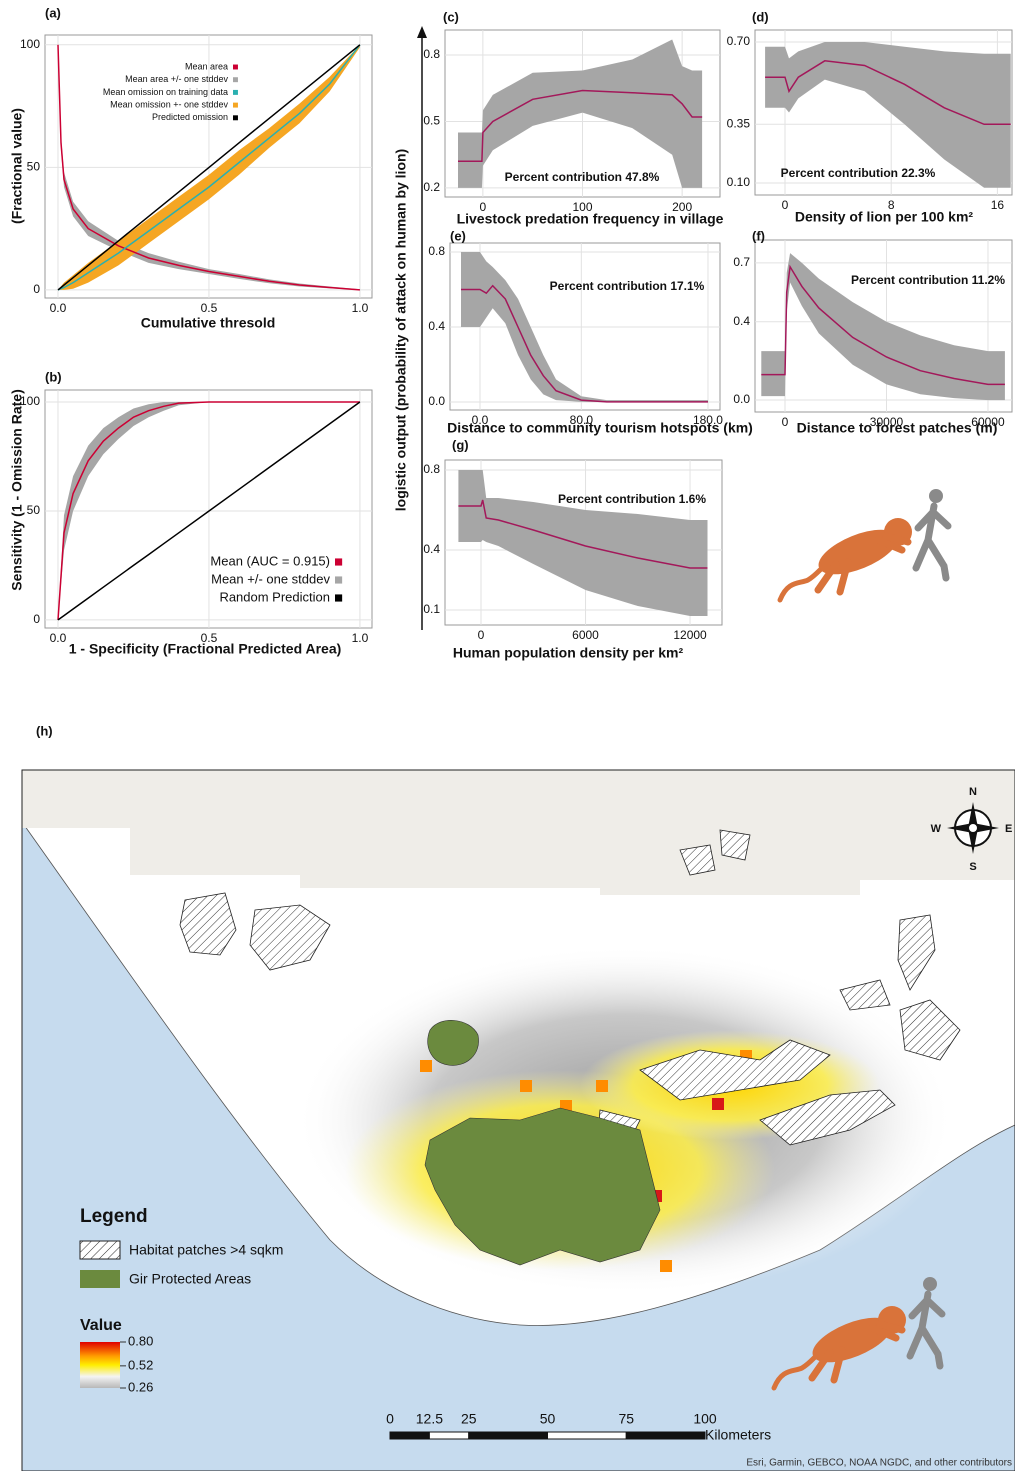 This screenshot has width=1015, height=1471. I want to click on chart-title: (f), so click(758, 235).